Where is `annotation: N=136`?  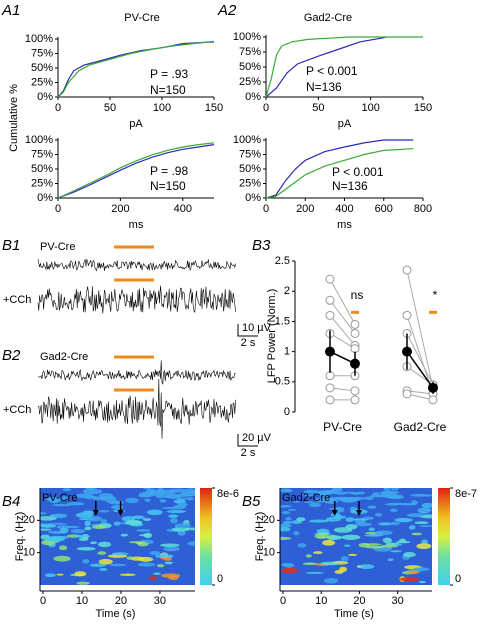
annotation: N=136 is located at coordinates (350, 186).